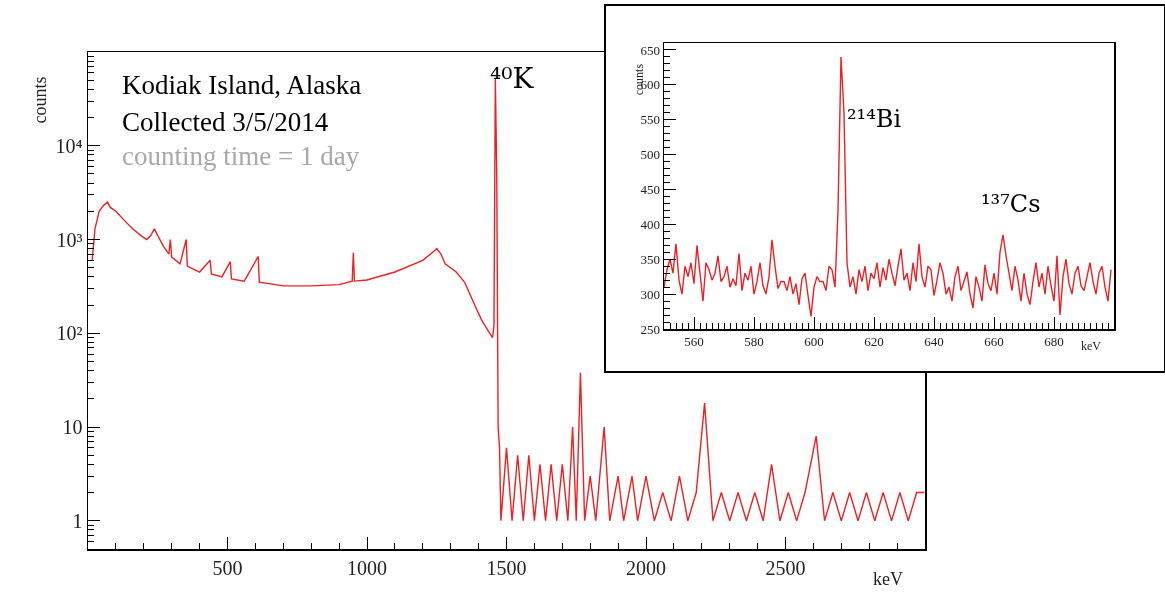 The height and width of the screenshot is (600, 1165). I want to click on annotation: ²¹⁴Bi, so click(874, 119).